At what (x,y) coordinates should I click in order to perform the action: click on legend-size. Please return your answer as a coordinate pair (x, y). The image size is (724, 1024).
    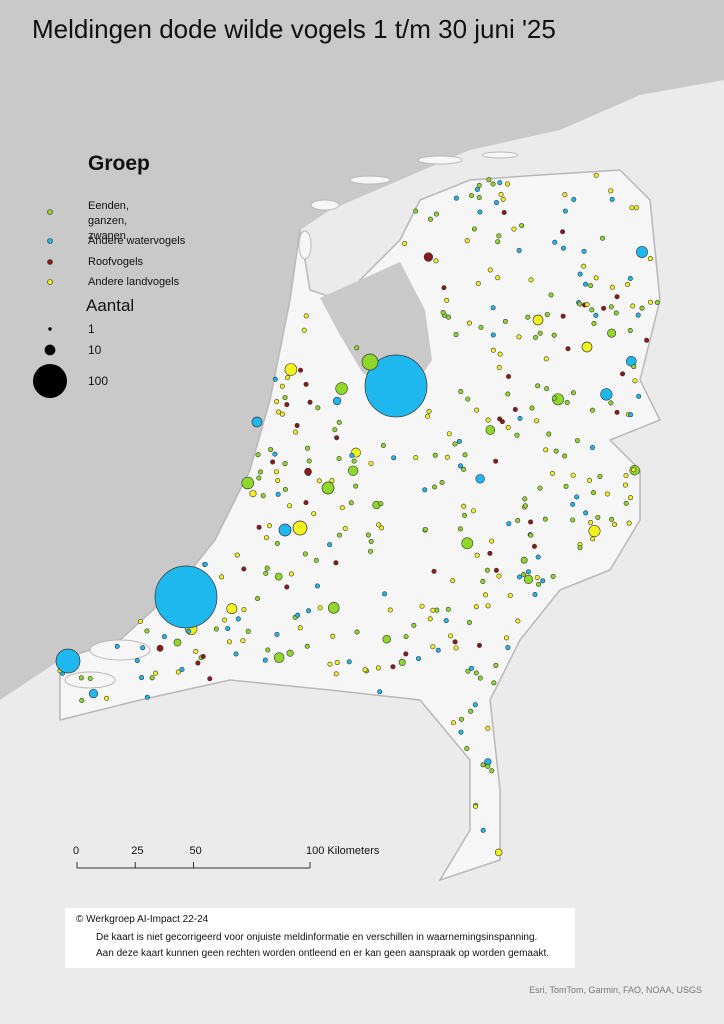
    Looking at the image, I should click on (50, 381).